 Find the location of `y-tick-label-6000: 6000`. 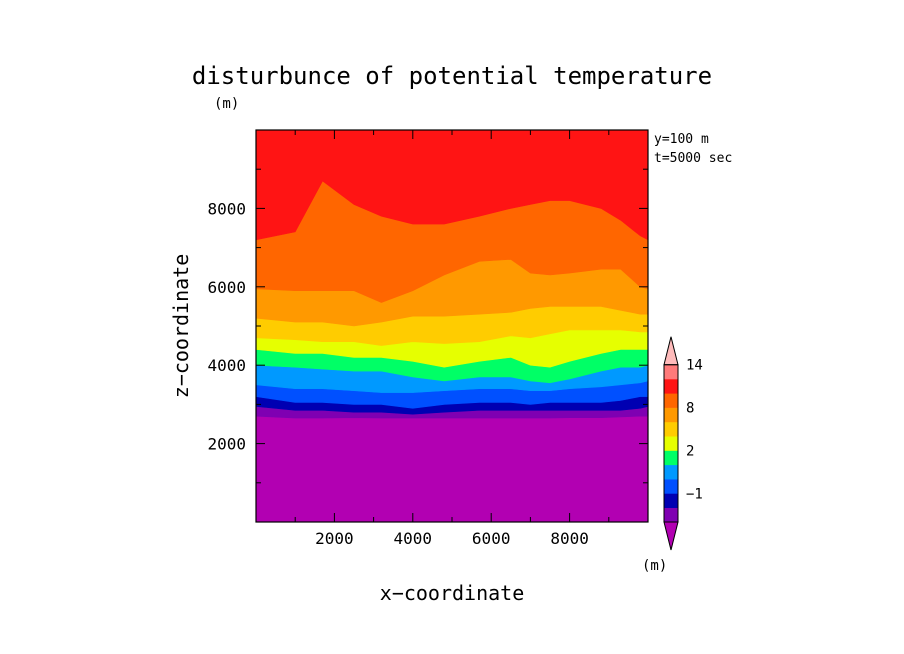

y-tick-label-6000: 6000 is located at coordinates (226, 287).